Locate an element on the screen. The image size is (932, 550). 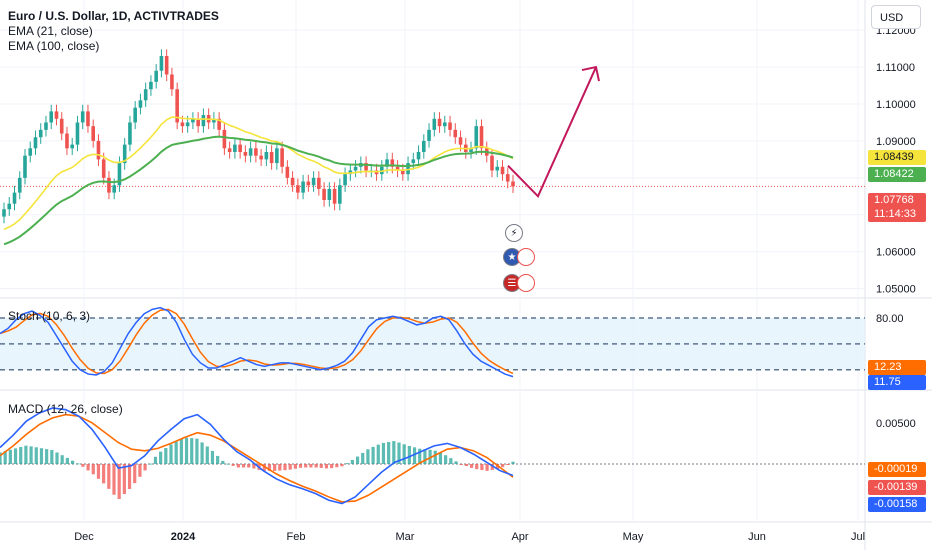
event-flash-icon: ⚡ is located at coordinates (514, 233).